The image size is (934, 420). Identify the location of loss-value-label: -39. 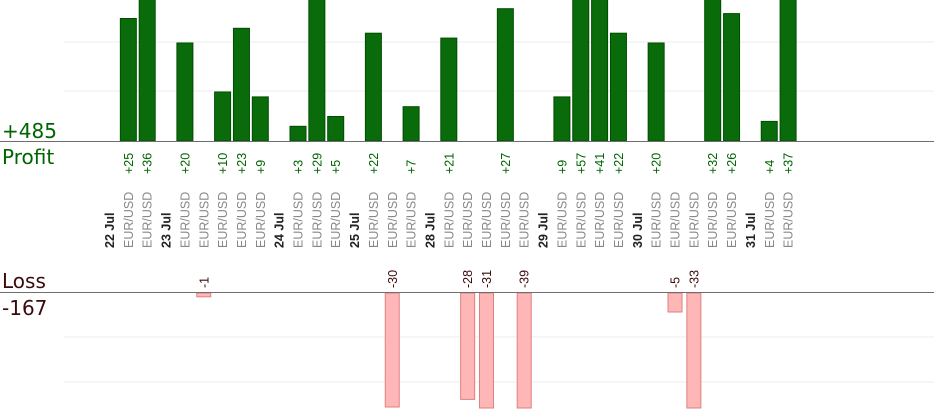
(525, 279).